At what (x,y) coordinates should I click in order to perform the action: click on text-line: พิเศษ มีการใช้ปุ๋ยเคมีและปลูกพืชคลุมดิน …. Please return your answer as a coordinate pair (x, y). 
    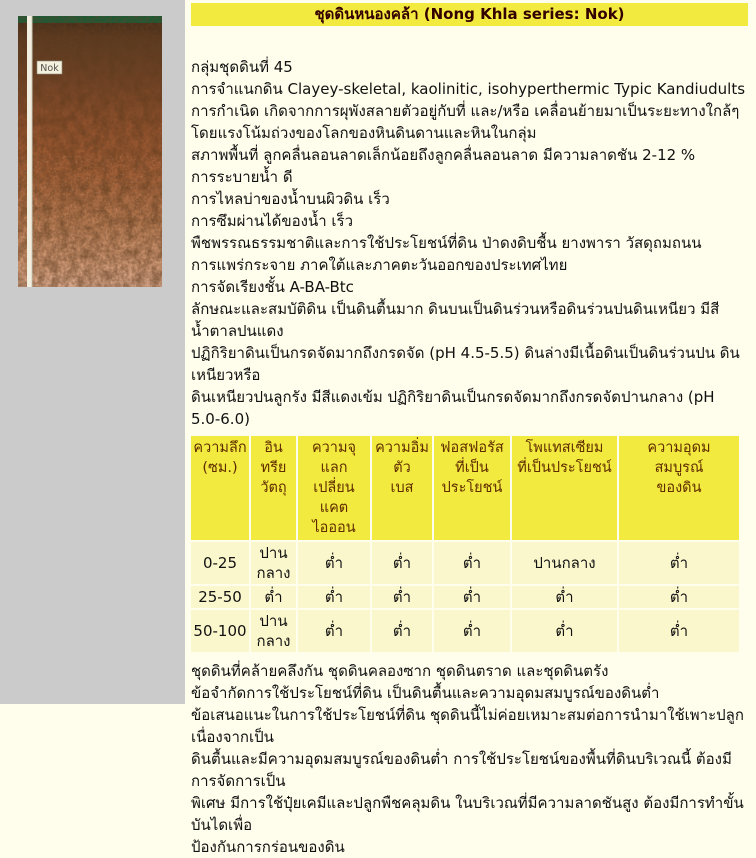
    Looking at the image, I should click on (467, 814).